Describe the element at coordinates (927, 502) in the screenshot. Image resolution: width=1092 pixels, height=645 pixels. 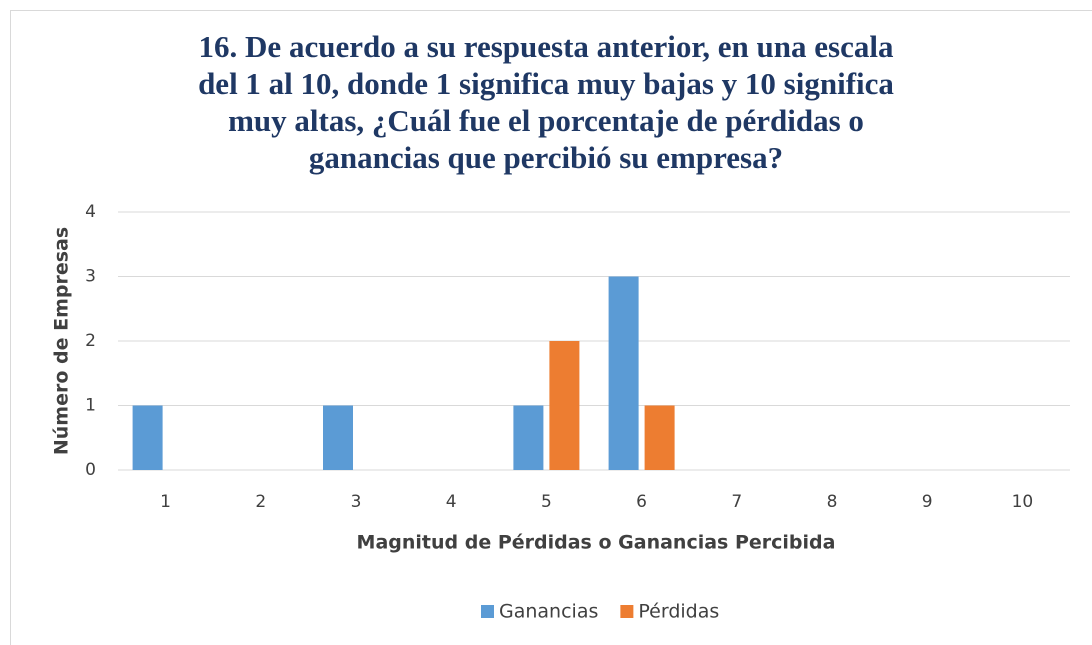
I see `x-tick-label: 9` at that location.